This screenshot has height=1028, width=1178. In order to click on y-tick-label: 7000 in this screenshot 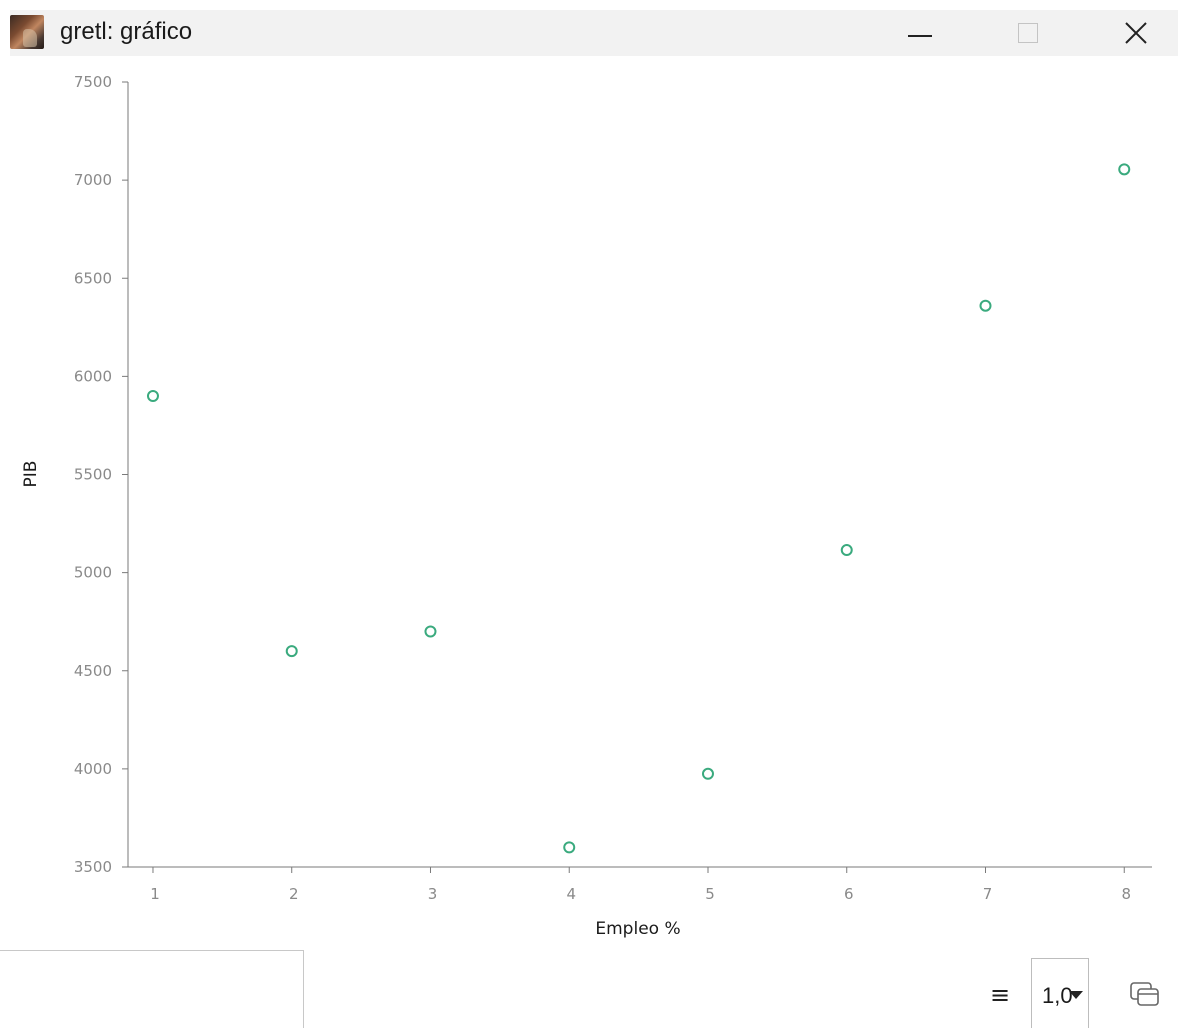, I will do `click(93, 180)`.